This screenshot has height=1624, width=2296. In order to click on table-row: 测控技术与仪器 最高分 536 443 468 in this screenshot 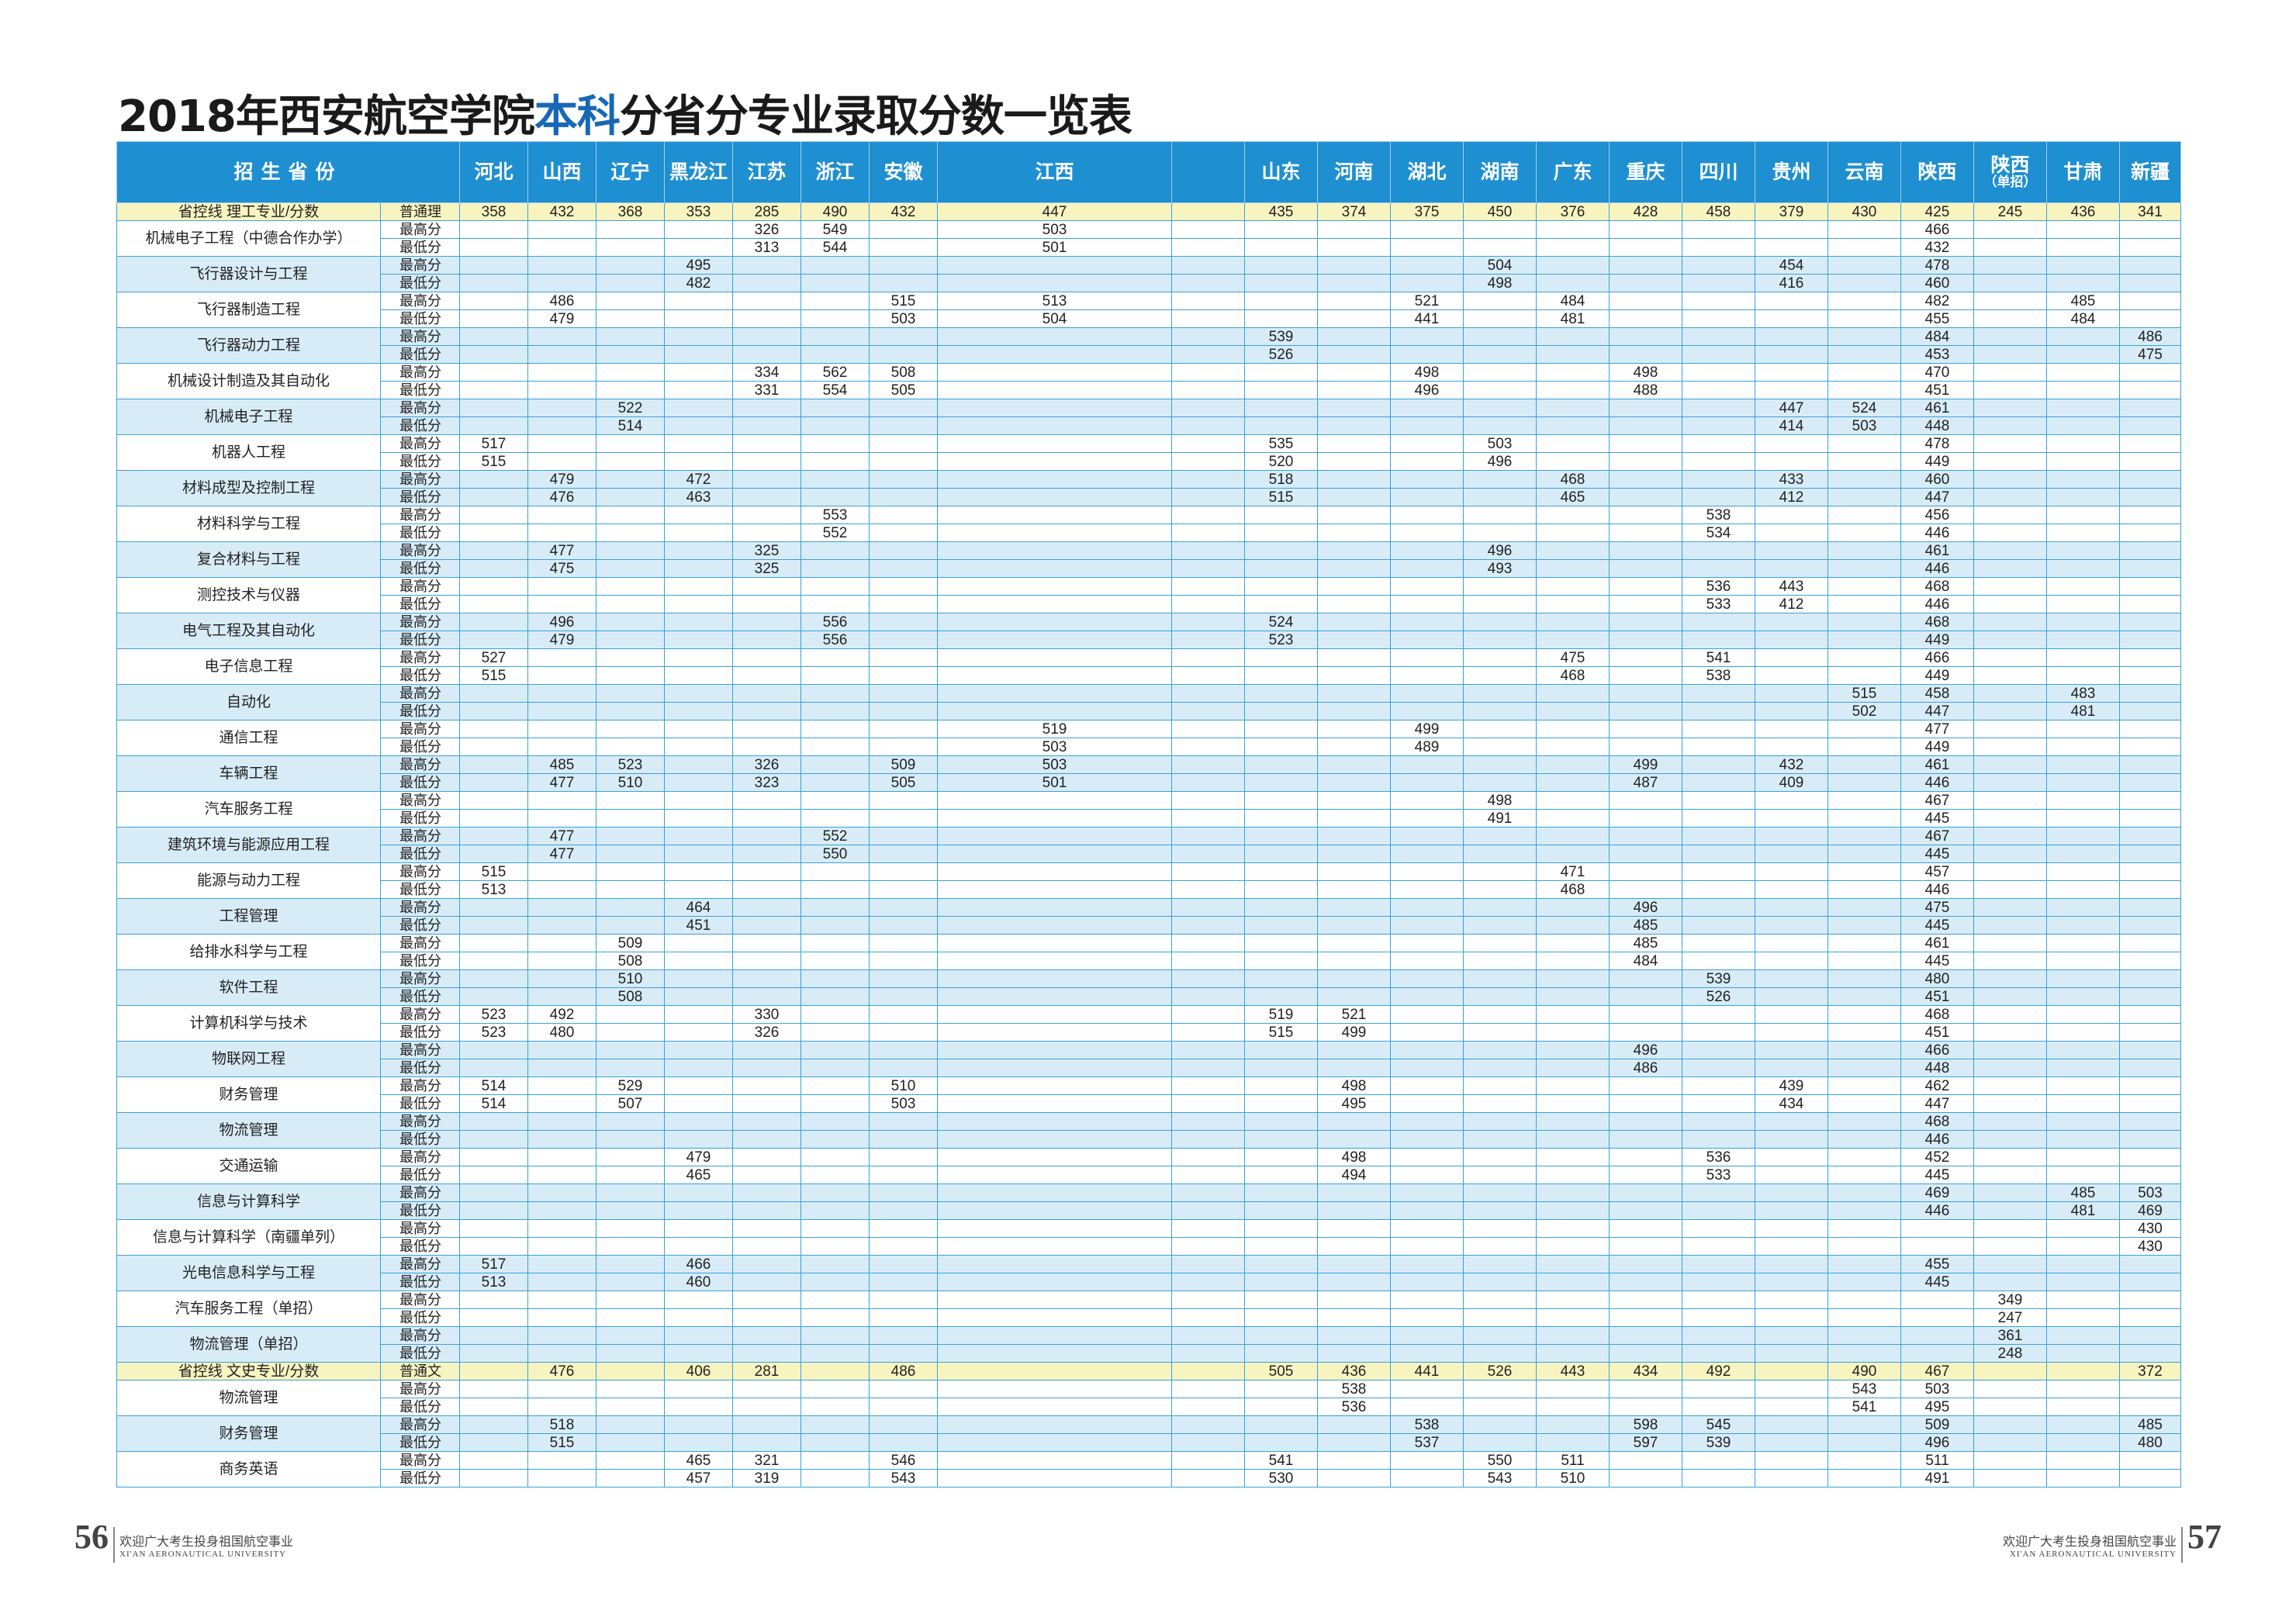, I will do `click(1148, 595)`.